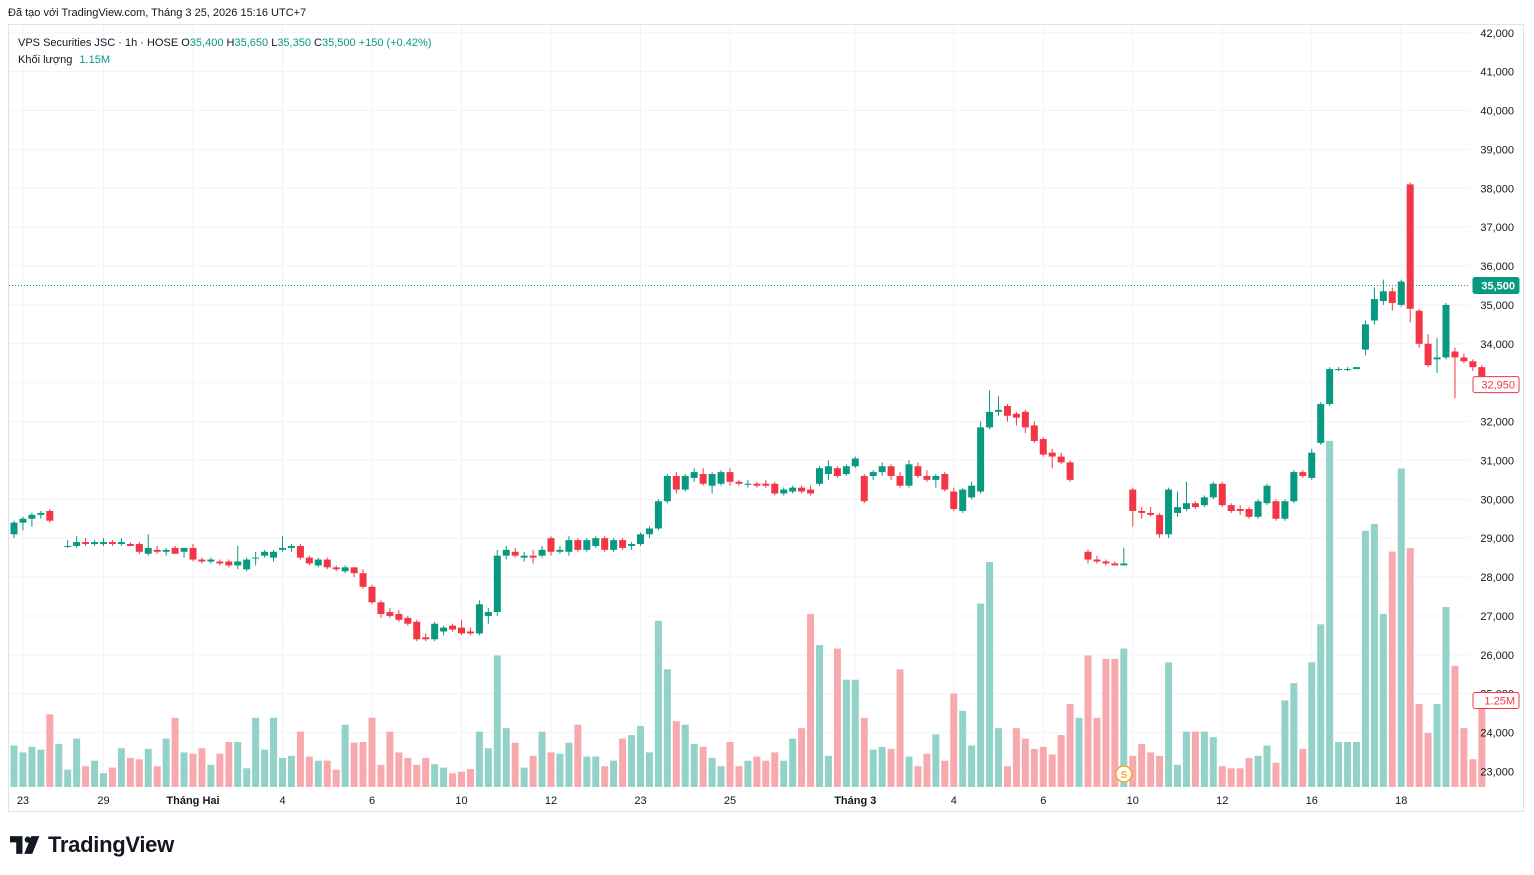  I want to click on legend-volume-label: Khối lượng, so click(45, 60).